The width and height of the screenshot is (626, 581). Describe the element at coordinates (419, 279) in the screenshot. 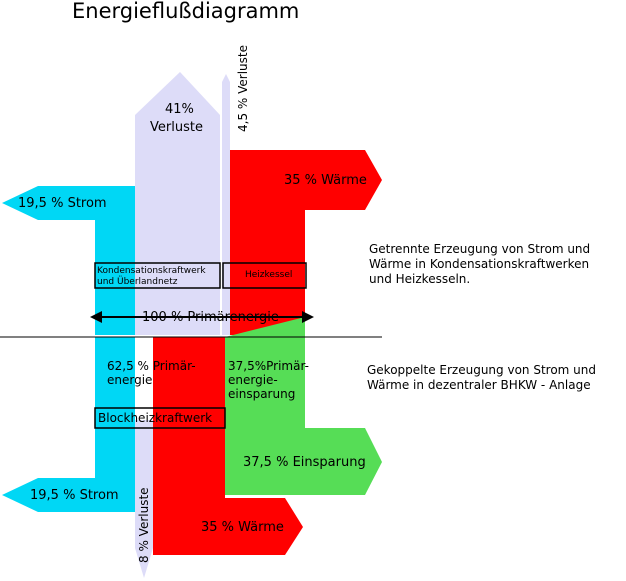

I see `note-getrennt-line-3: und Heizkesseln.` at that location.